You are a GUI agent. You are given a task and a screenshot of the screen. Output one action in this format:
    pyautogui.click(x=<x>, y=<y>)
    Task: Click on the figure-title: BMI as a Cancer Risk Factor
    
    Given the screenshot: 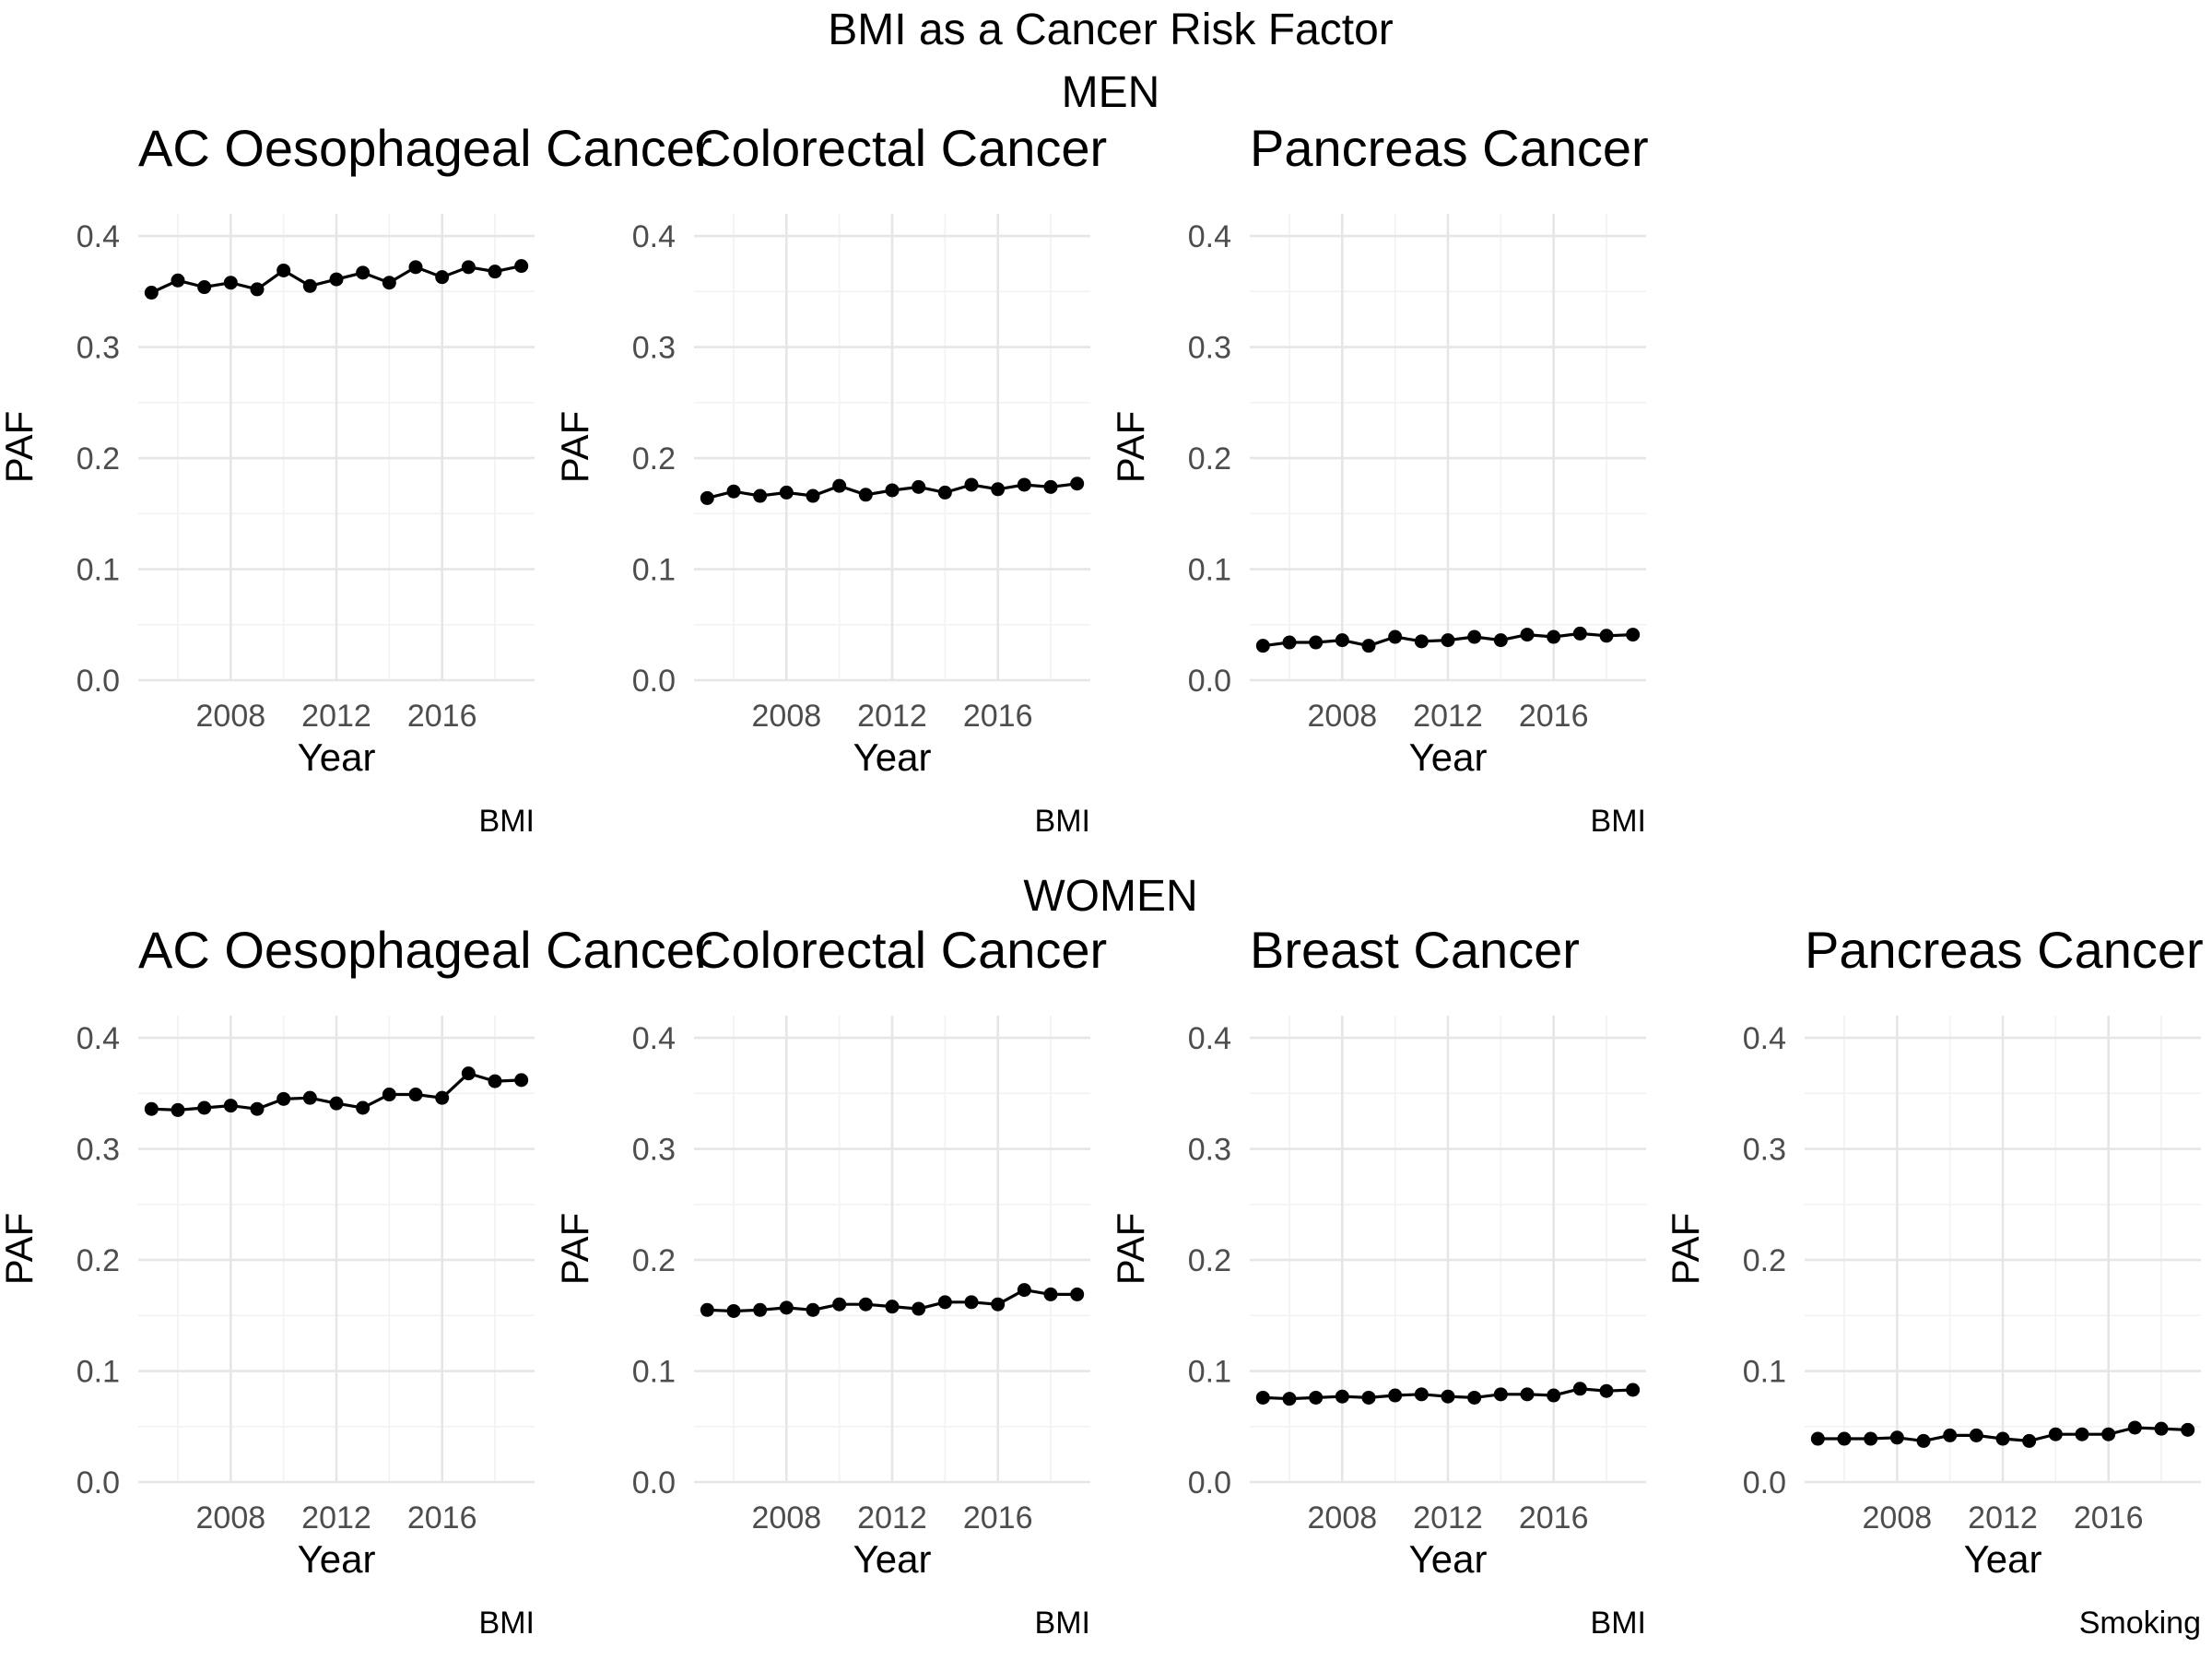 What is the action you would take?
    pyautogui.click(x=1111, y=30)
    